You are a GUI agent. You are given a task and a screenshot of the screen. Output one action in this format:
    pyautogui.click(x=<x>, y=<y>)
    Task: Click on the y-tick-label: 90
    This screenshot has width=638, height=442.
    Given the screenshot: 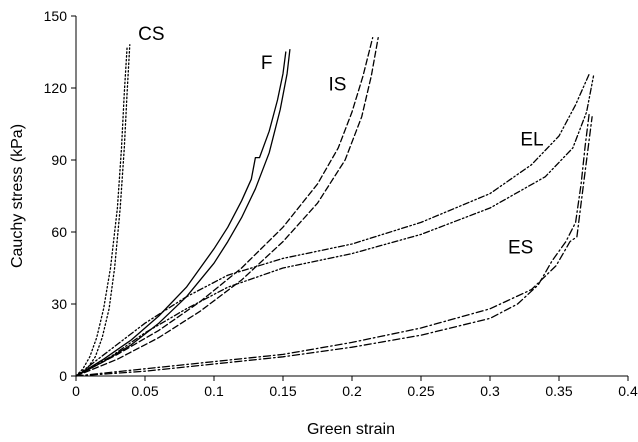 What is the action you would take?
    pyautogui.click(x=59, y=160)
    